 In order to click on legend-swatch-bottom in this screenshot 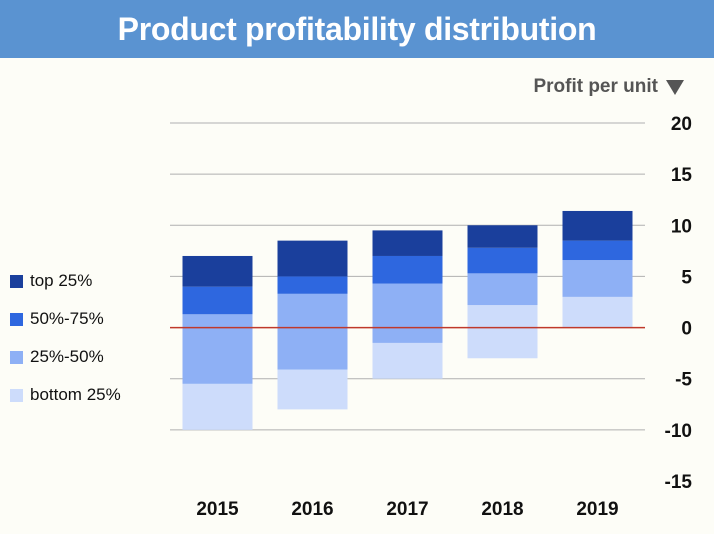, I will do `click(16, 395)`.